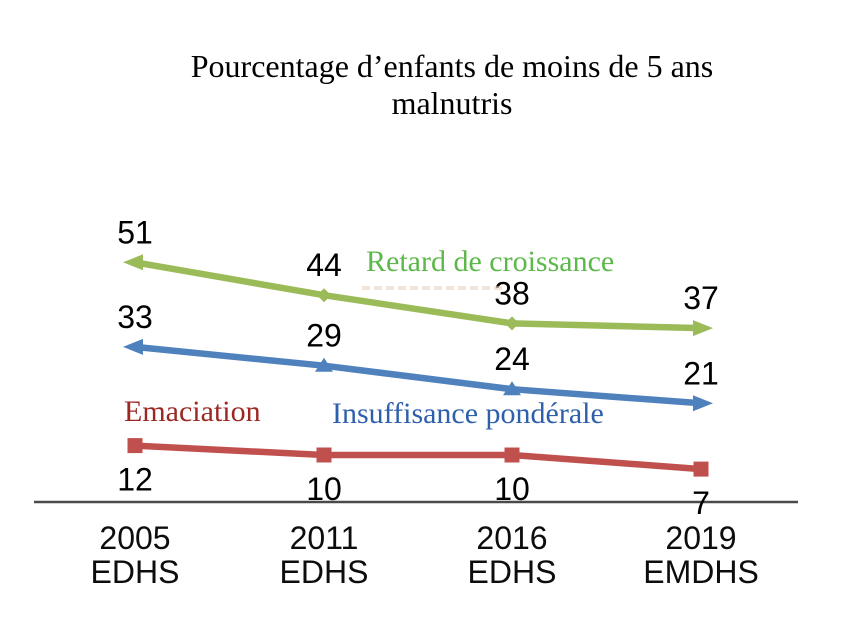 The width and height of the screenshot is (848, 629). I want to click on insuffisance-ponderale-value-label: 24, so click(512, 359).